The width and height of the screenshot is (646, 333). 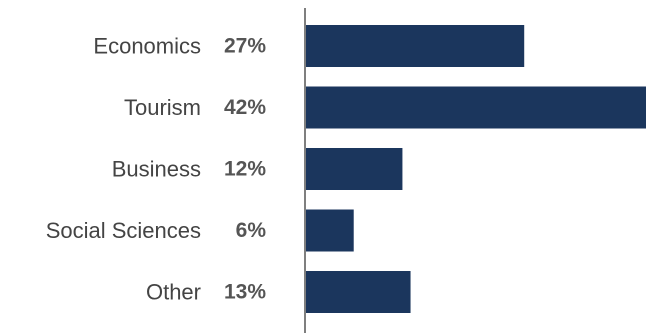 What do you see at coordinates (251, 230) in the screenshot?
I see `value-label: 6%` at bounding box center [251, 230].